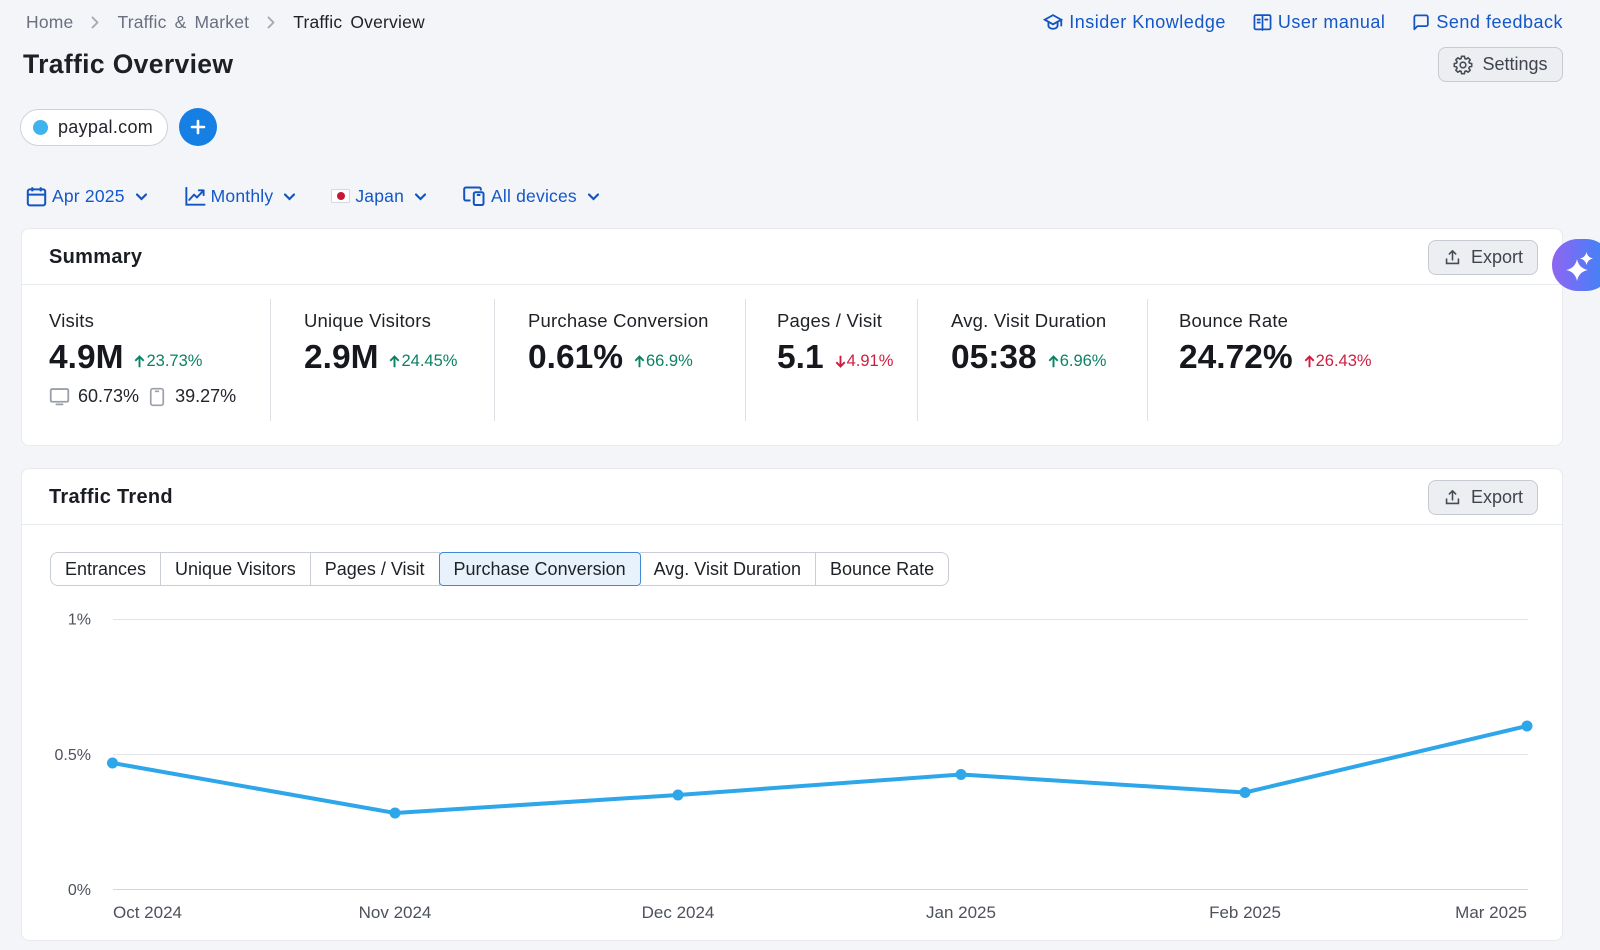 The image size is (1600, 950). I want to click on svg-text: Dec 2024, so click(678, 912).